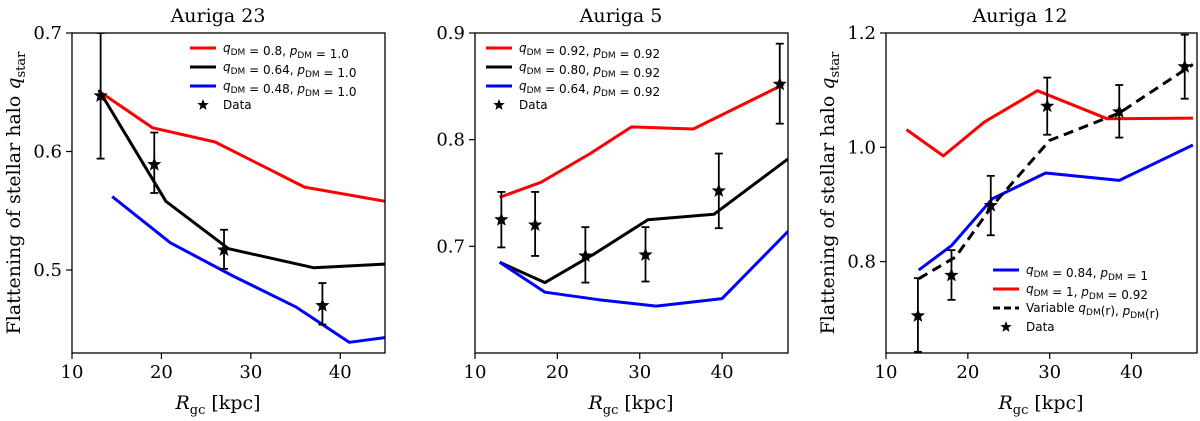 This screenshot has width=1200, height=421. Describe the element at coordinates (589, 89) in the screenshot. I see `legend-label: qDM = 0.64, pDM = 0.92` at that location.